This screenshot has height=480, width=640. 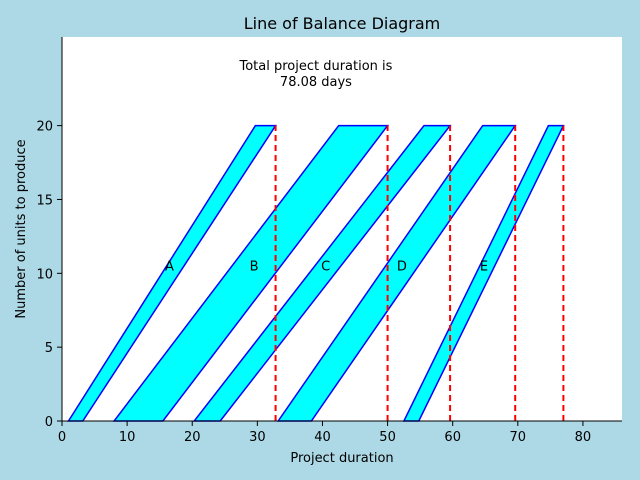 What do you see at coordinates (484, 266) in the screenshot?
I see `activity-e-label: E` at bounding box center [484, 266].